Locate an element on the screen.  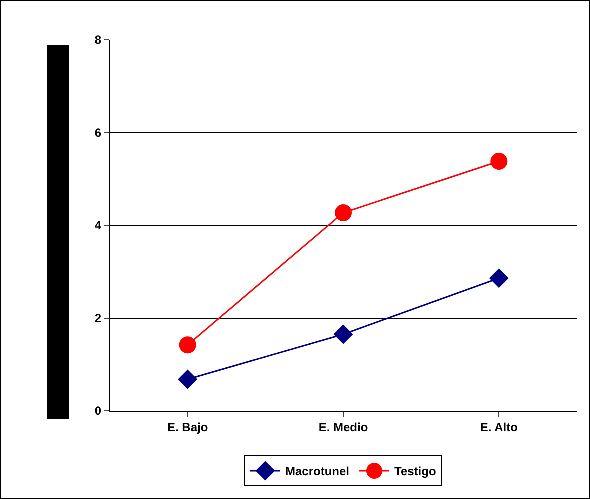
legend-label: Macrotunel is located at coordinates (318, 471).